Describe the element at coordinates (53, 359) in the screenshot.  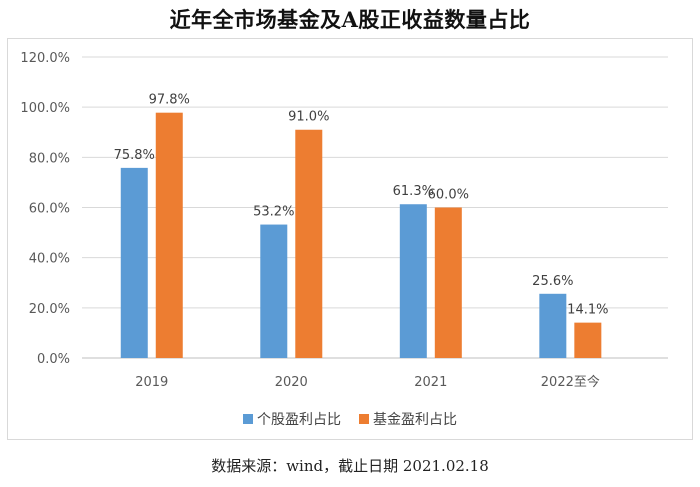
I see `y-tick-label: 0.0%` at that location.